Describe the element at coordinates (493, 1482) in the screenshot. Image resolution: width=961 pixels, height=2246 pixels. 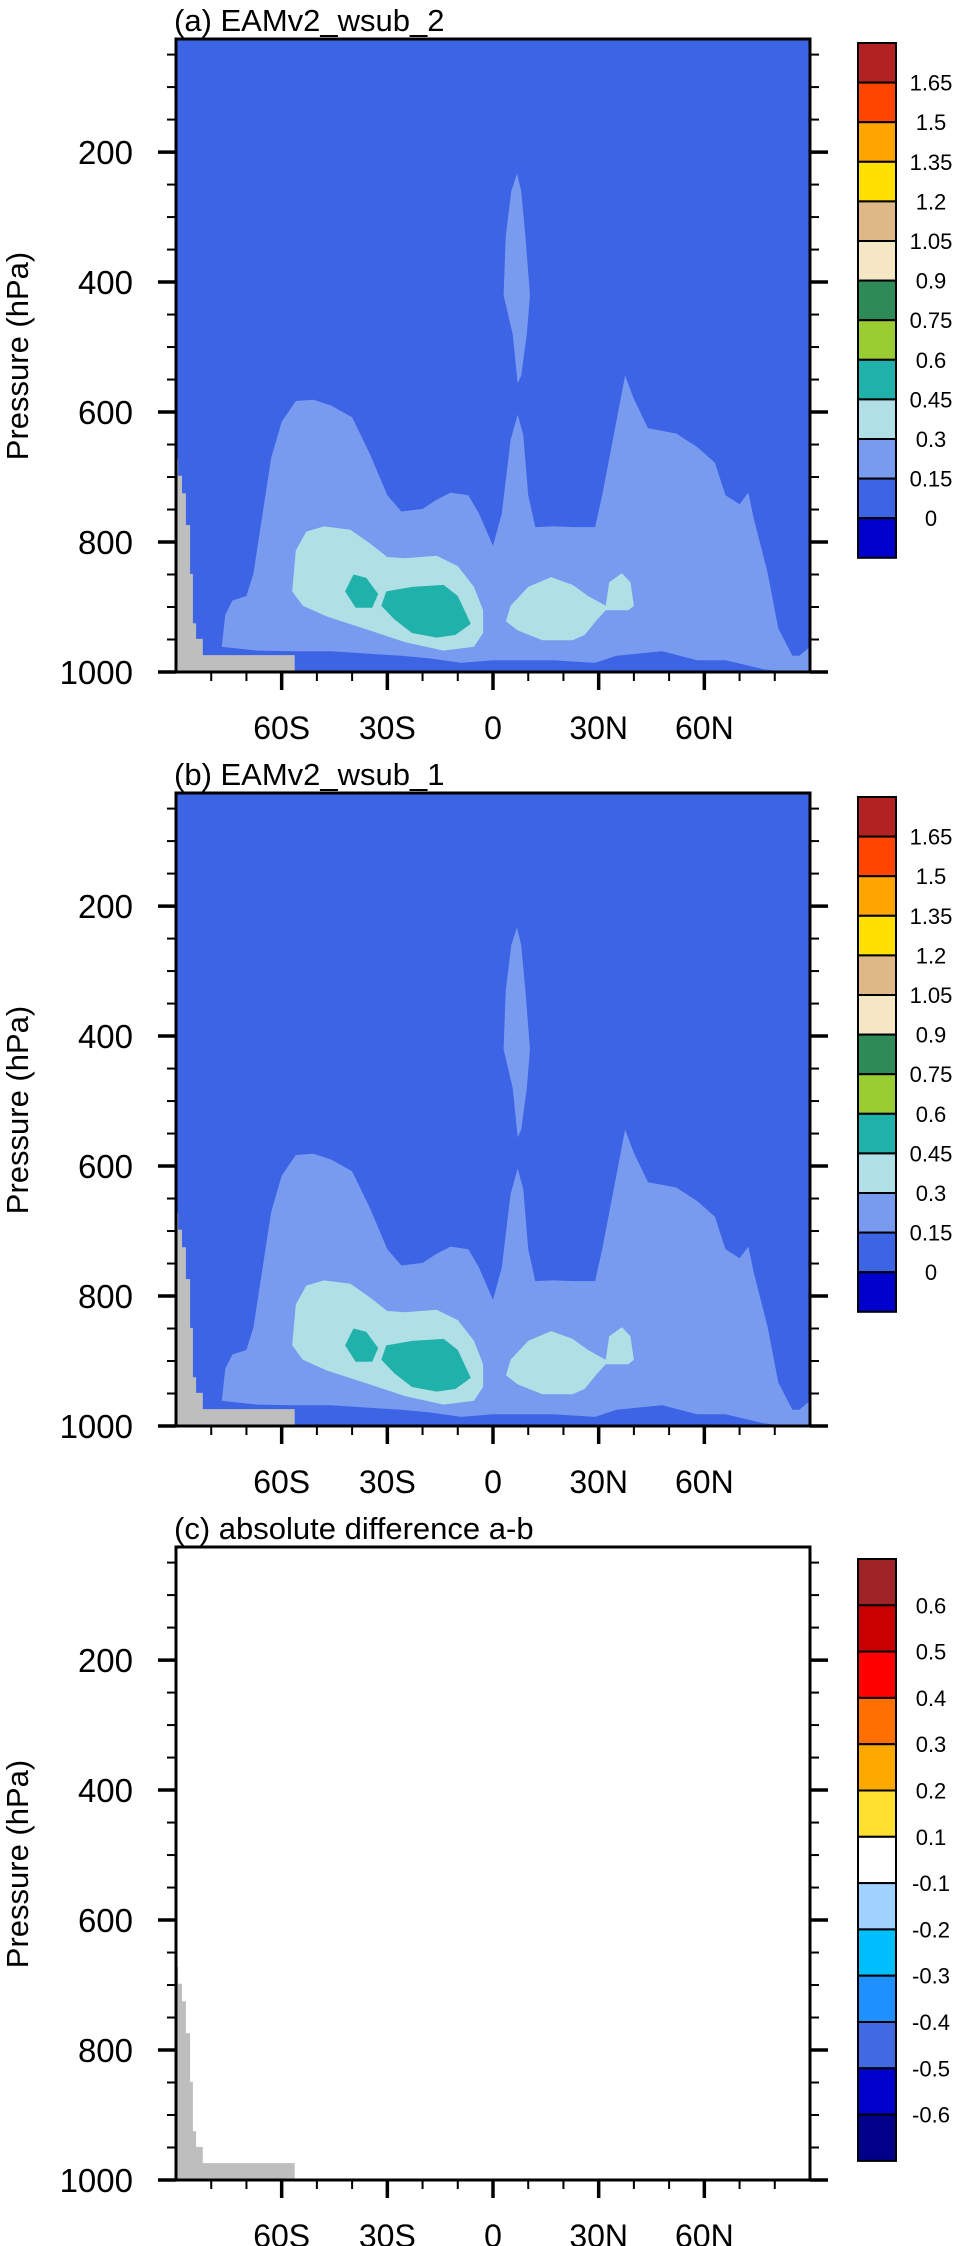
I see `x-tick-label: 0` at that location.